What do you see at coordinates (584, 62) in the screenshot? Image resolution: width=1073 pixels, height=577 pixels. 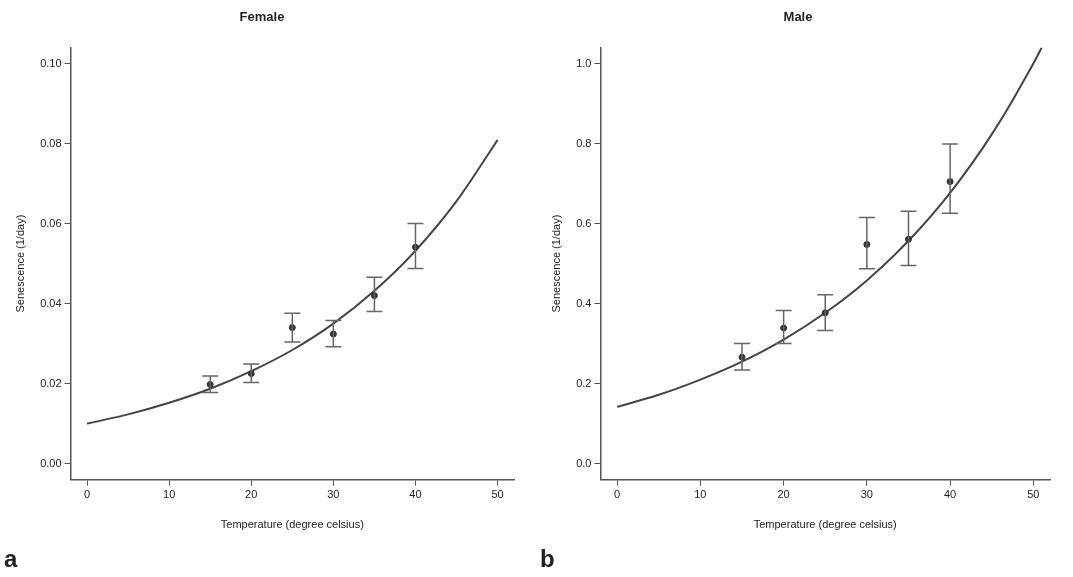 I see `y-tick-label: 1.0` at bounding box center [584, 62].